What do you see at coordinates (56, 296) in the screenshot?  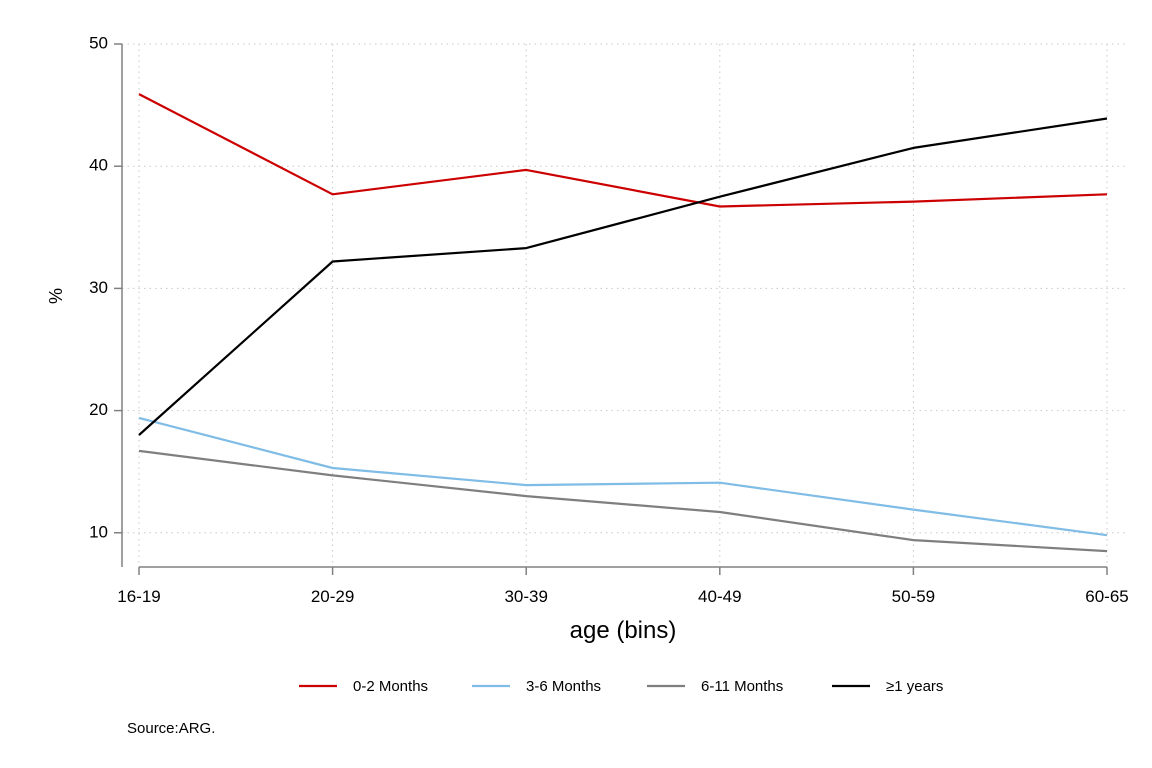 I see `y-axis-title: %` at bounding box center [56, 296].